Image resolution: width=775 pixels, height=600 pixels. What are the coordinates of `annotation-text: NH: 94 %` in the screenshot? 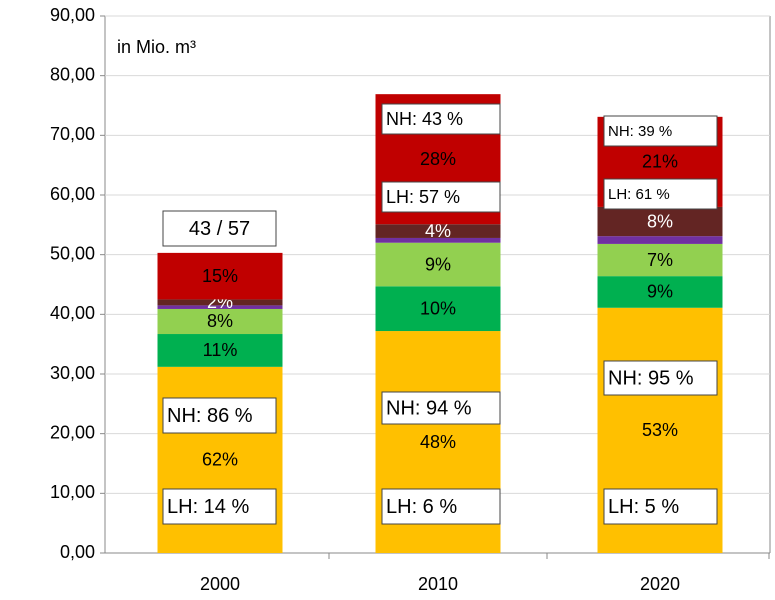 It's located at (429, 408).